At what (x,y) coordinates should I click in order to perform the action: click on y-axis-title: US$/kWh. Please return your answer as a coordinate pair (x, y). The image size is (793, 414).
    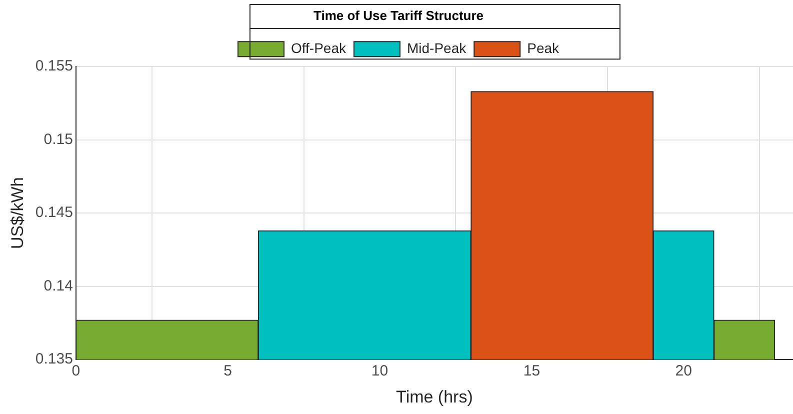
    Looking at the image, I should click on (17, 213).